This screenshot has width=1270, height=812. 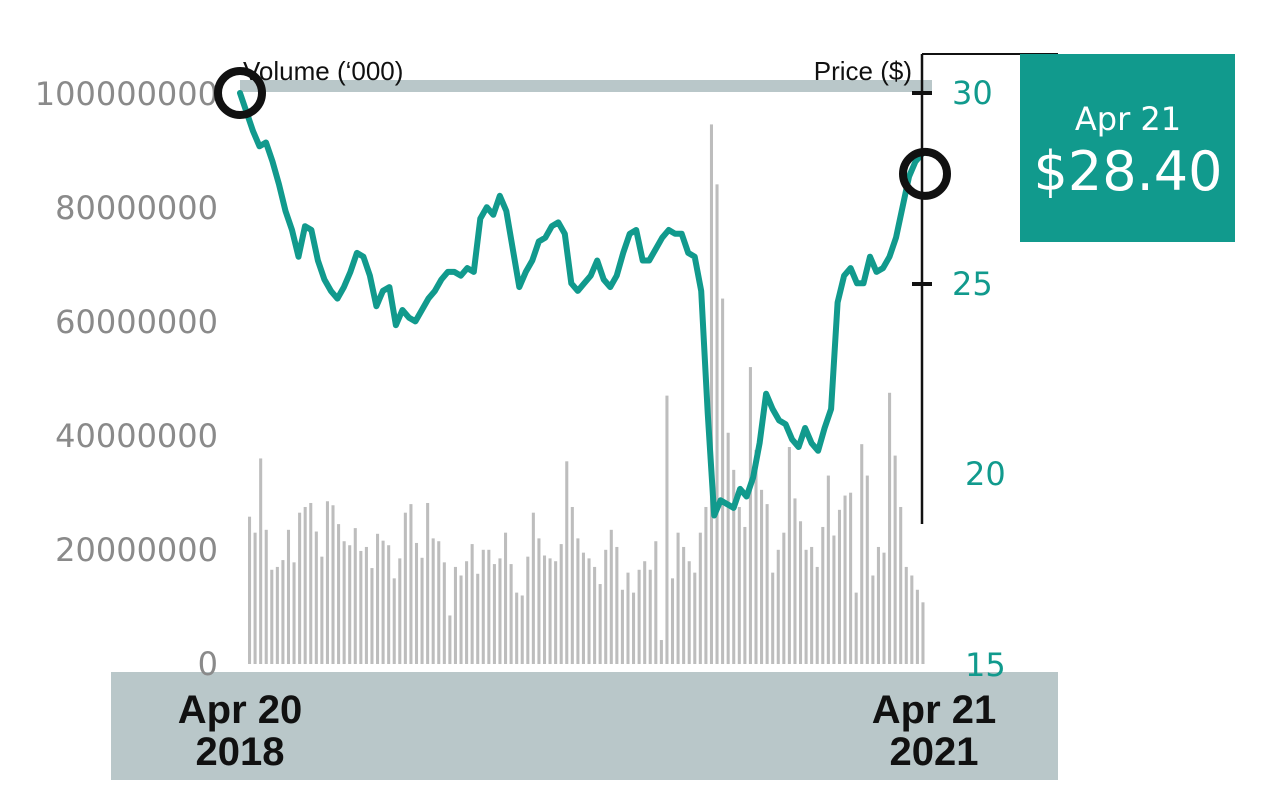 I want to click on left-axis-title: Volume (‘000), so click(x=323, y=71).